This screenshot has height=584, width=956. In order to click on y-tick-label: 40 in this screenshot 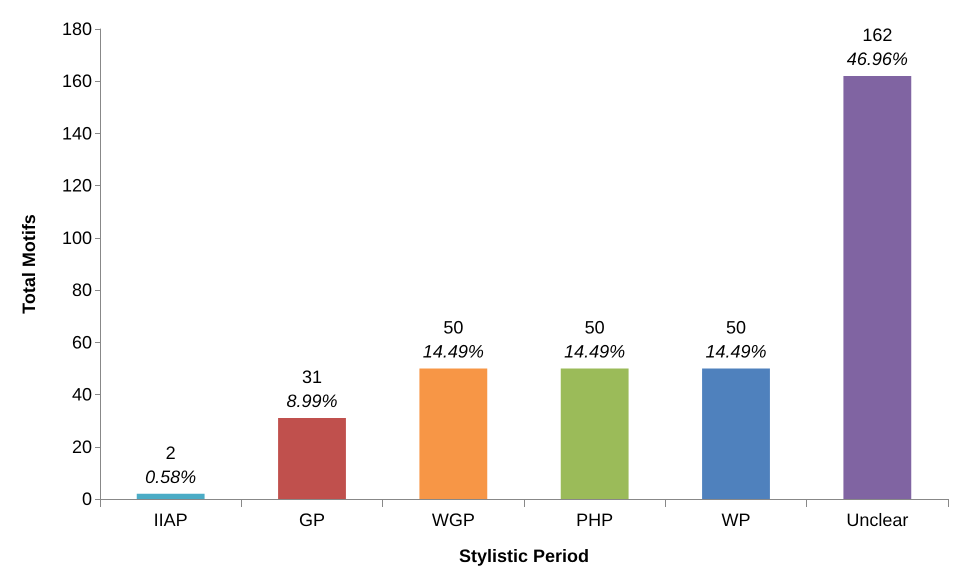, I will do `click(82, 394)`.